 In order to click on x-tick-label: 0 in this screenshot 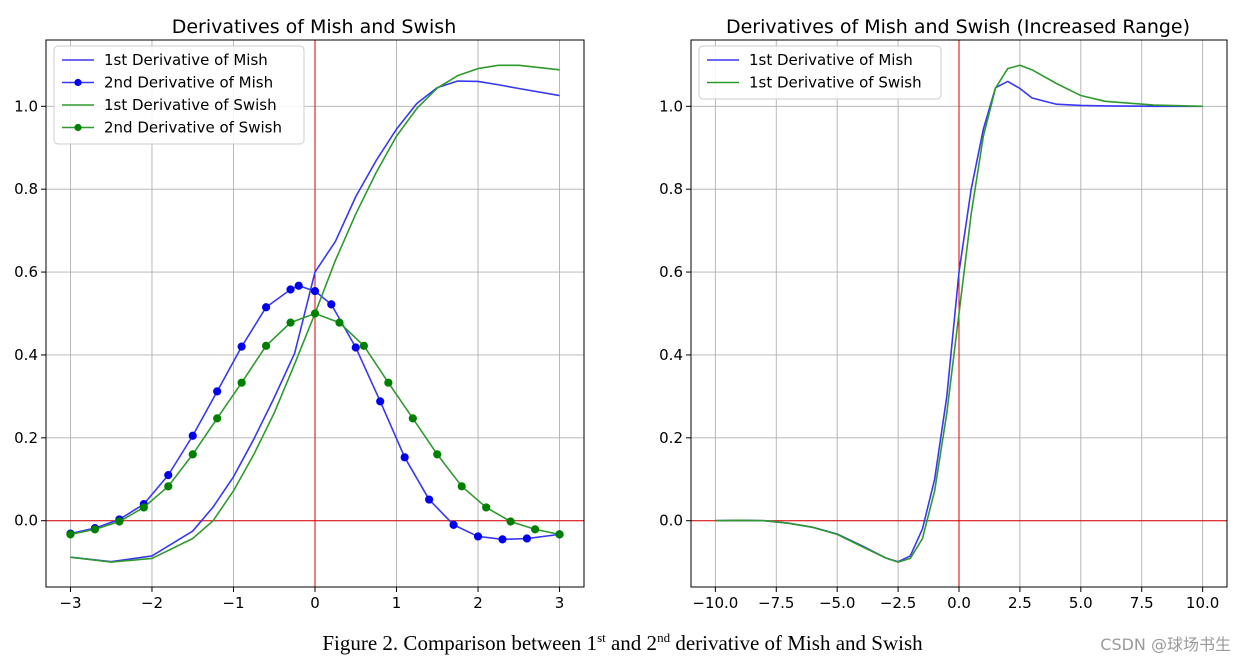, I will do `click(315, 603)`.